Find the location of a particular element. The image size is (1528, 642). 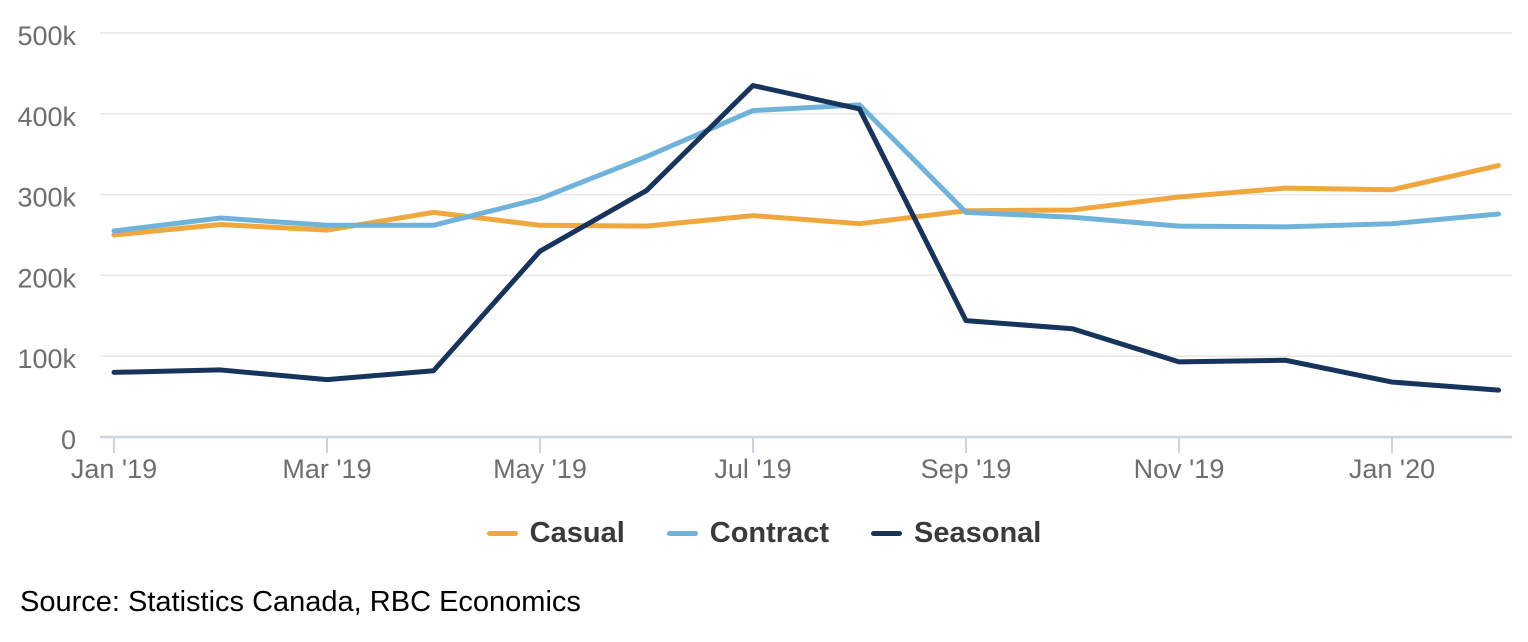

x-axis-label: Jan '20 is located at coordinates (1392, 469).